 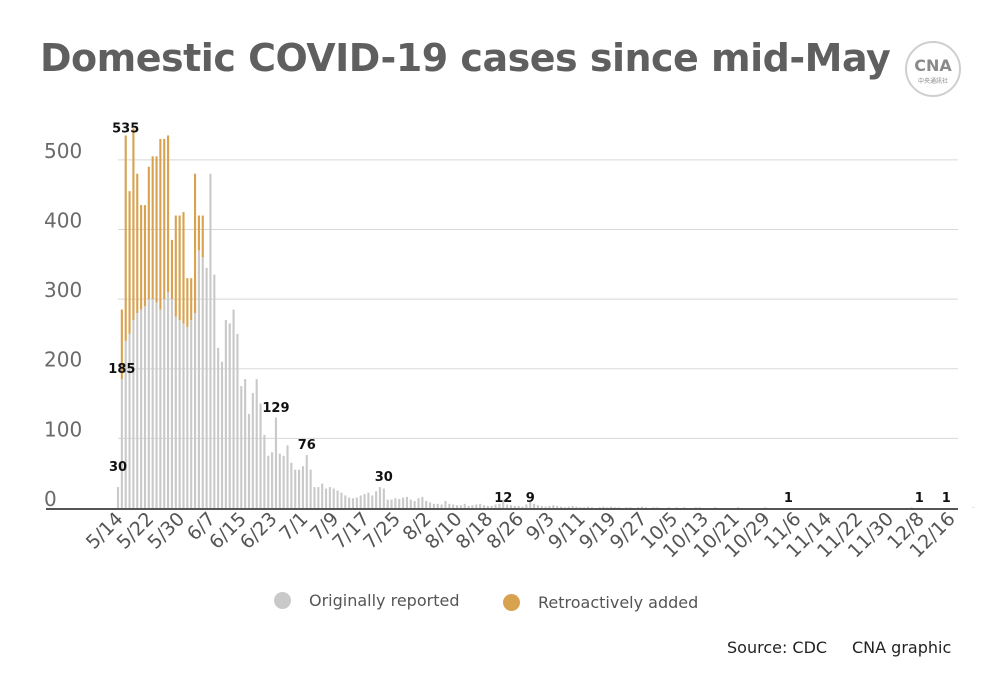 What do you see at coordinates (530, 498) in the screenshot?
I see `data-label: 9` at bounding box center [530, 498].